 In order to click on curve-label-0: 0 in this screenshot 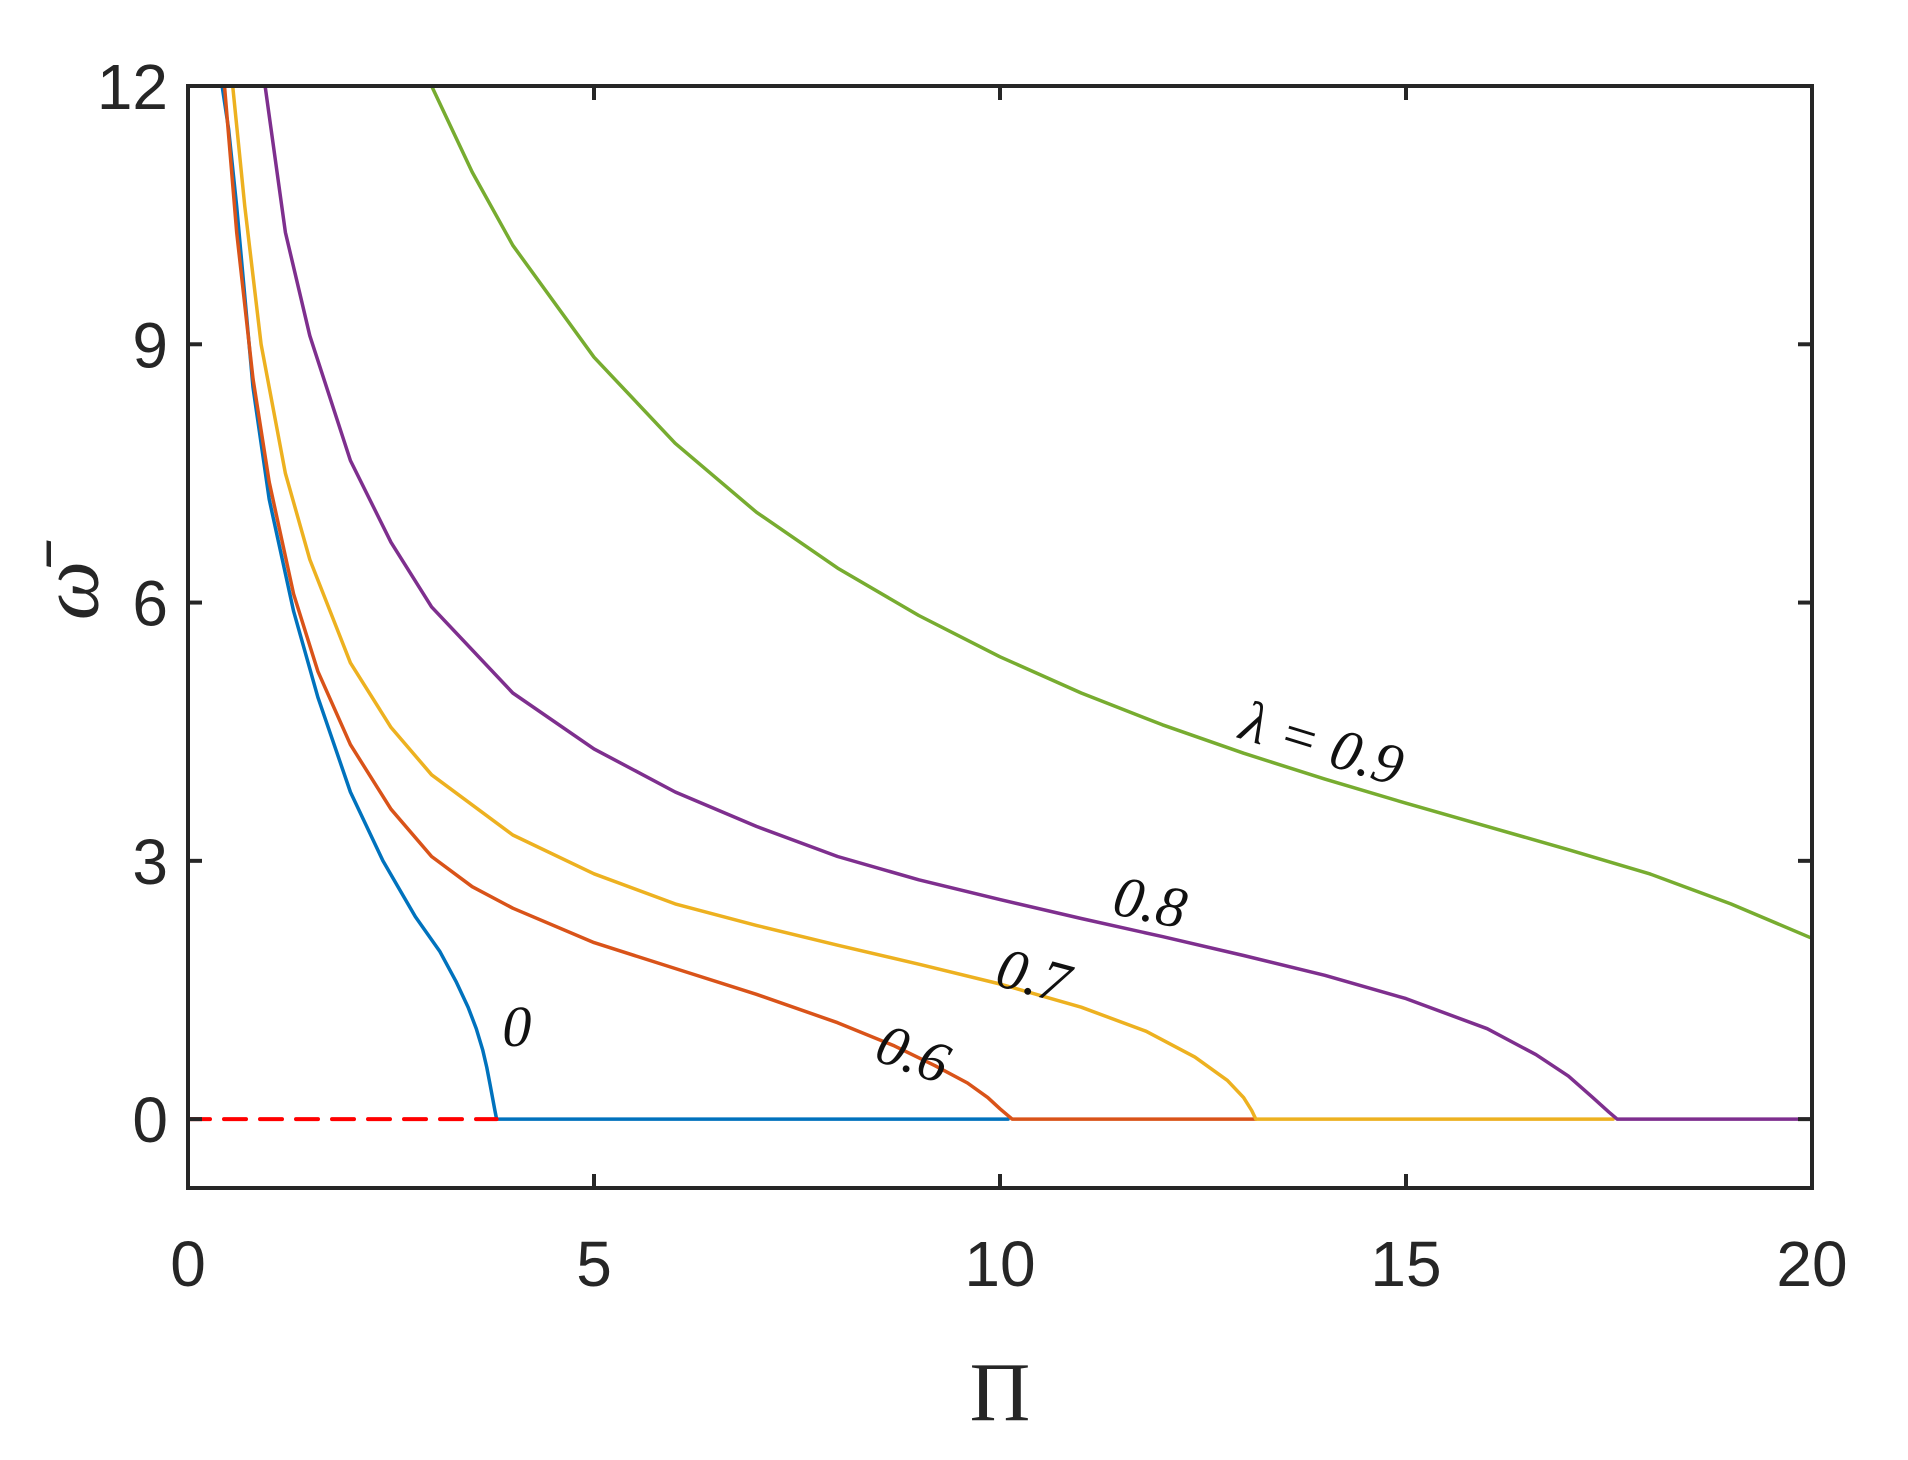, I will do `click(516, 1026)`.